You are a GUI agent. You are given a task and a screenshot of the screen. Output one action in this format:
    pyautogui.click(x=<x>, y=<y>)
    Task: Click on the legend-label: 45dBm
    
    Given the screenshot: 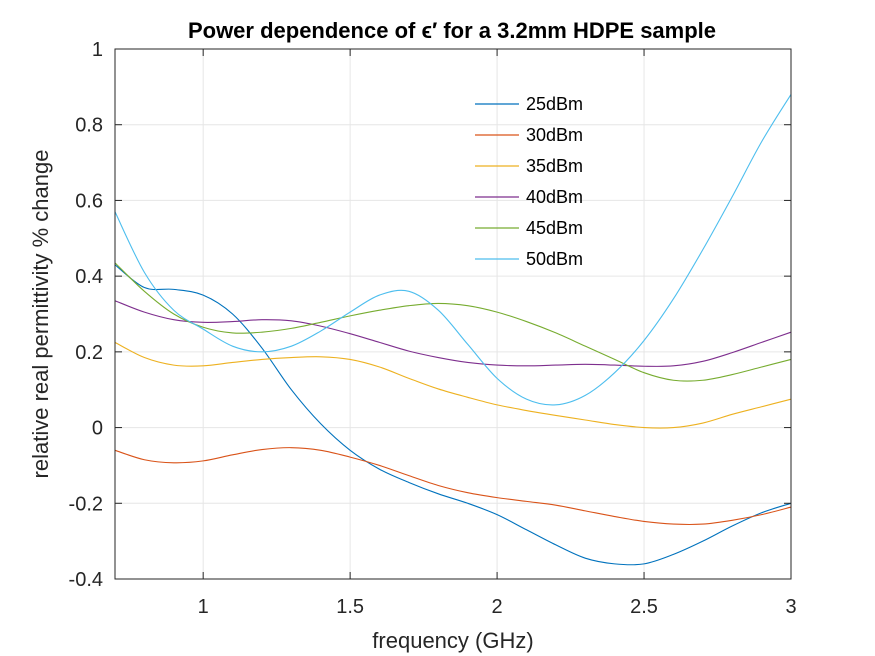 What is the action you would take?
    pyautogui.click(x=554, y=228)
    